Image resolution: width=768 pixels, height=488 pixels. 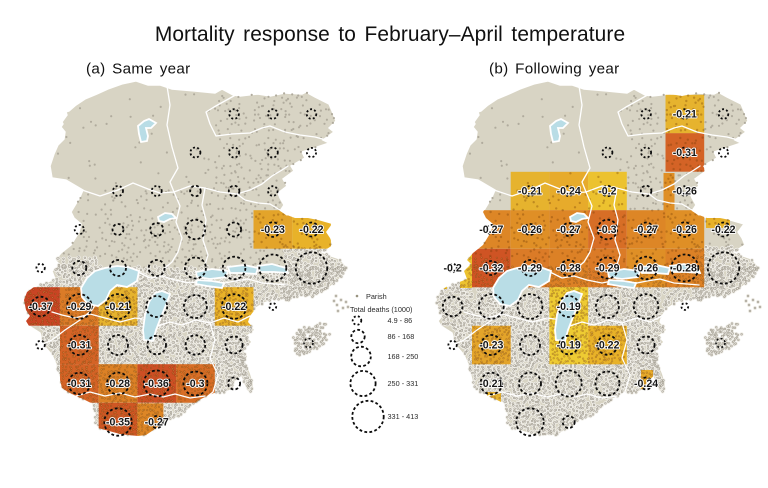 What do you see at coordinates (401, 336) in the screenshot?
I see `svg-text: 86 - 168` at bounding box center [401, 336].